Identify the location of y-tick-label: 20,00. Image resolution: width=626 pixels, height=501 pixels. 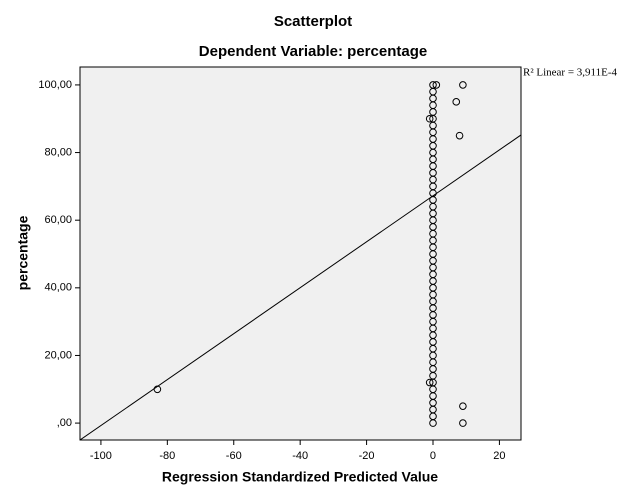
(58, 355).